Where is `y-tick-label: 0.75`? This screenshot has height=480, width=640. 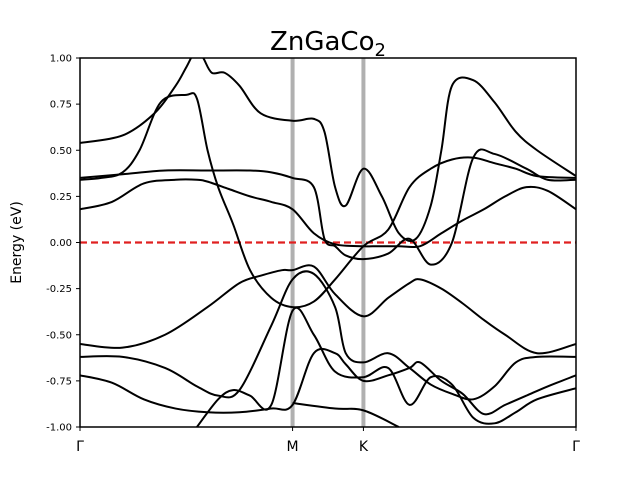 y-tick-label: 0.75 is located at coordinates (61, 105).